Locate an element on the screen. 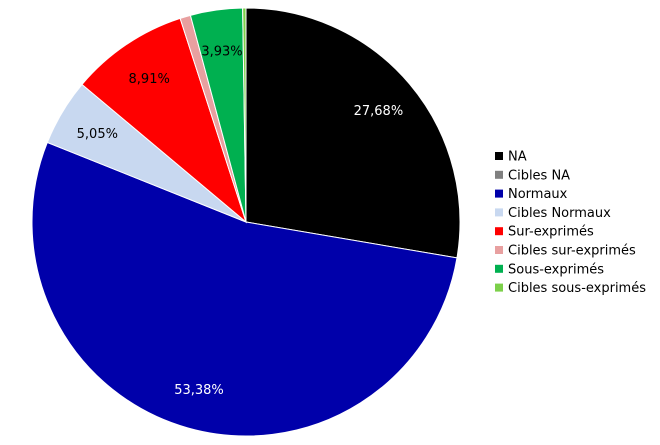 The height and width of the screenshot is (445, 660). legend-label-na: NA is located at coordinates (517, 157).